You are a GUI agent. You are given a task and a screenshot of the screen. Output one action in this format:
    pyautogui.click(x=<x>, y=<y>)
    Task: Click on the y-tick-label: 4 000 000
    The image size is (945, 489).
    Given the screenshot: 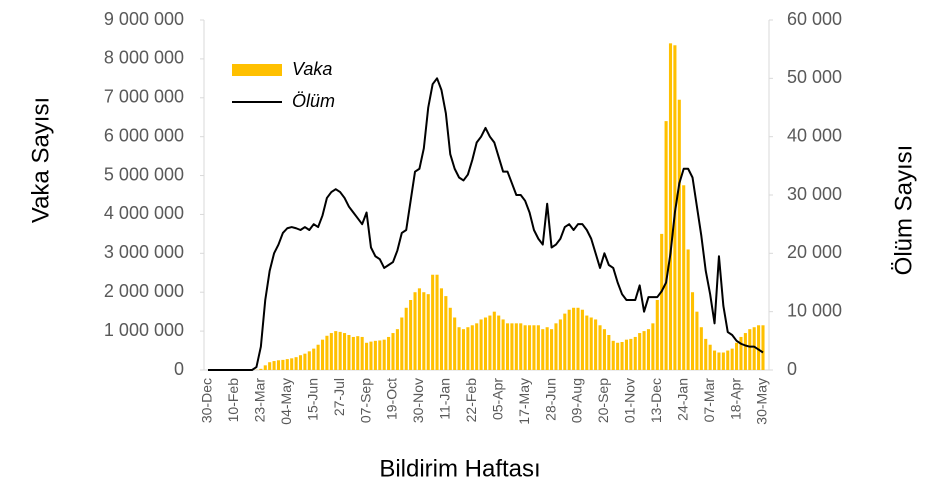 What is the action you would take?
    pyautogui.click(x=144, y=213)
    